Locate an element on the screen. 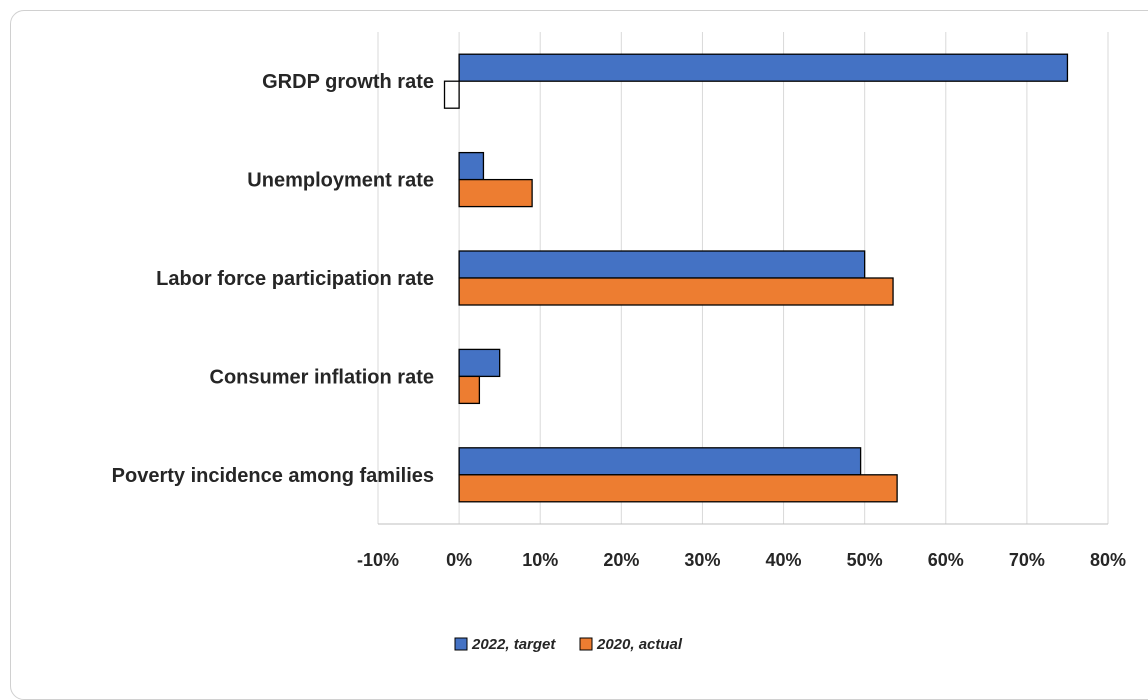 This screenshot has height=700, width=1148. legend-label-2022-target: 2022, target is located at coordinates (513, 644).